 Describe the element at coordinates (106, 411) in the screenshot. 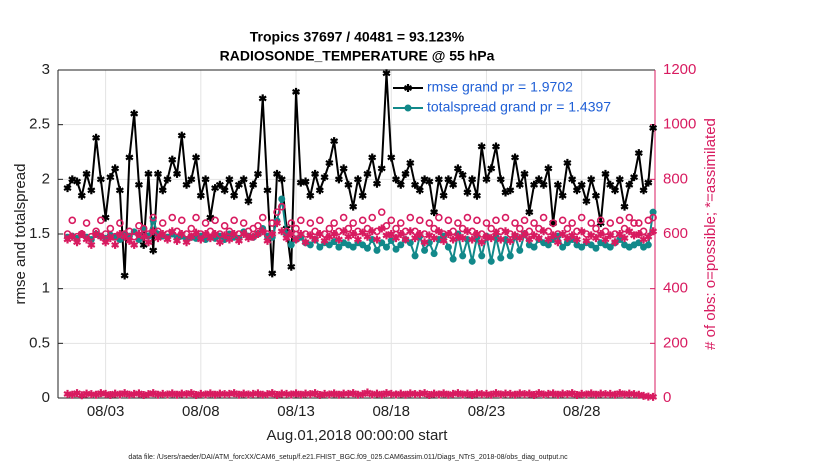

I see `x-tick-label: 08/03` at that location.